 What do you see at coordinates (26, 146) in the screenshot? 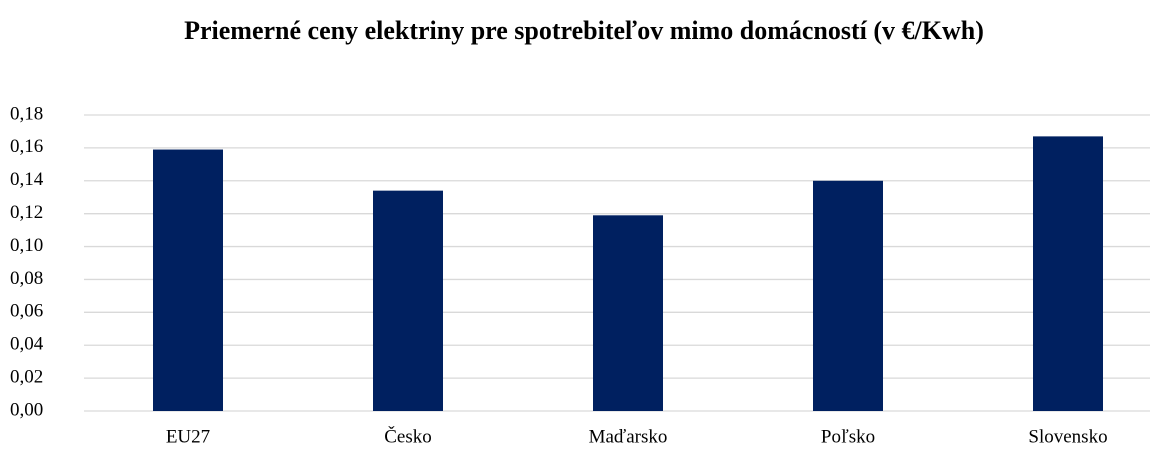
I see `y-tick-label: 0,16` at bounding box center [26, 146].